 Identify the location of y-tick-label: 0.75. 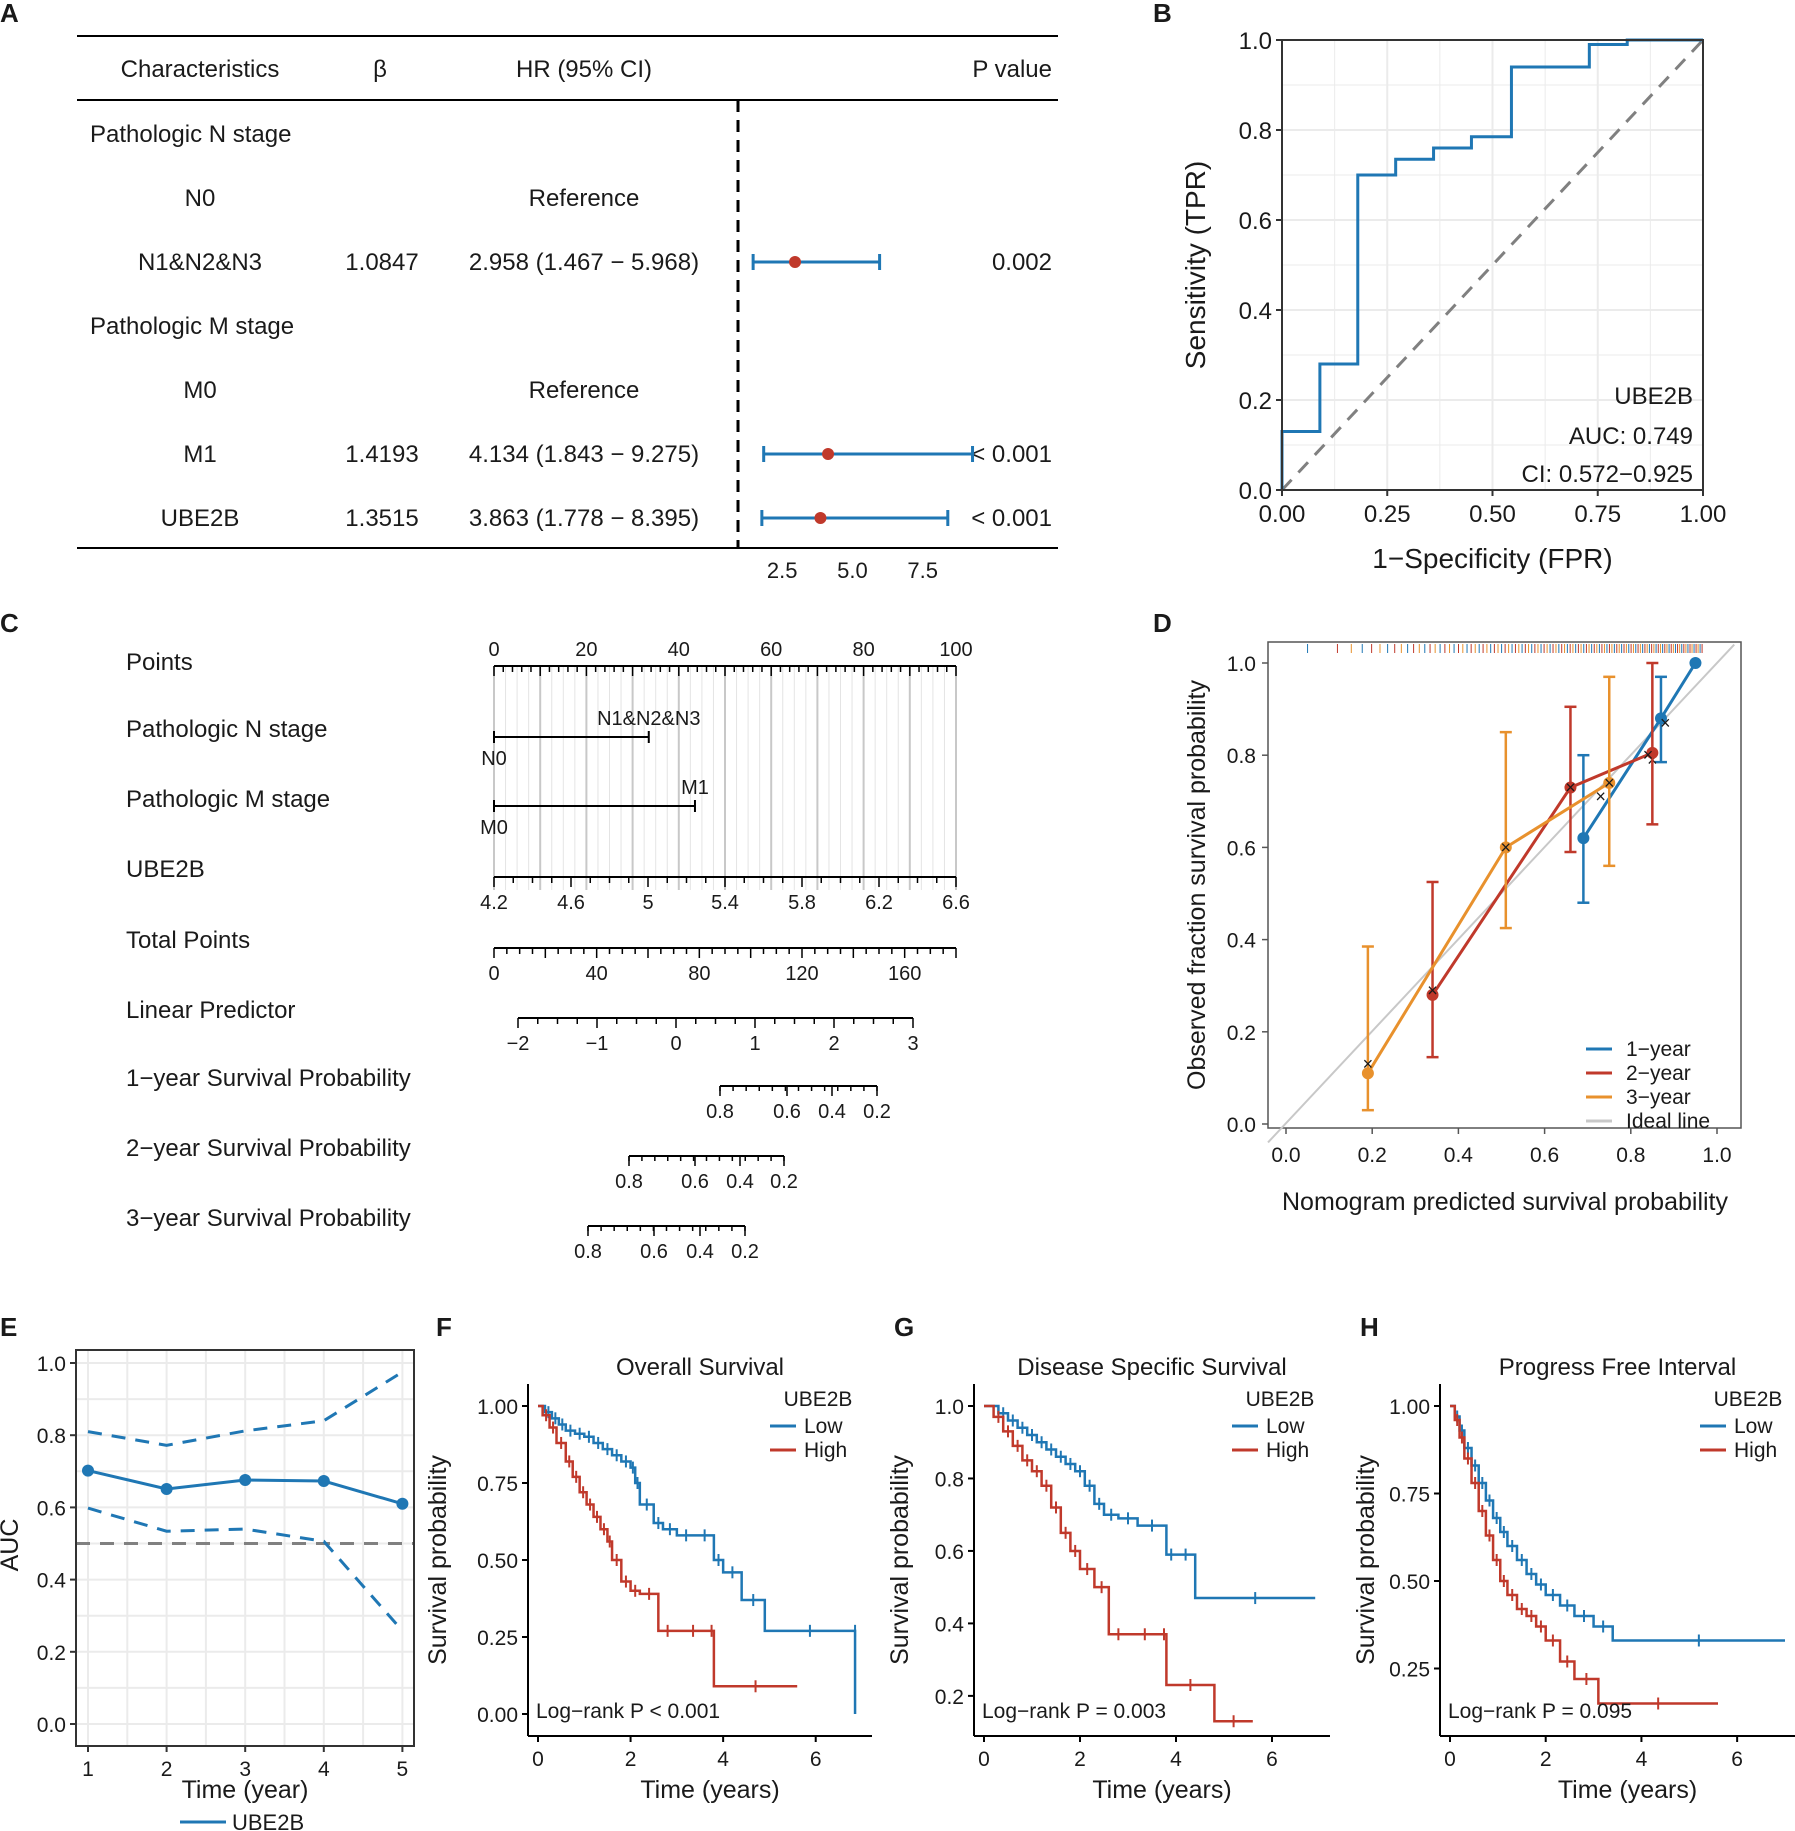
(1409, 1495).